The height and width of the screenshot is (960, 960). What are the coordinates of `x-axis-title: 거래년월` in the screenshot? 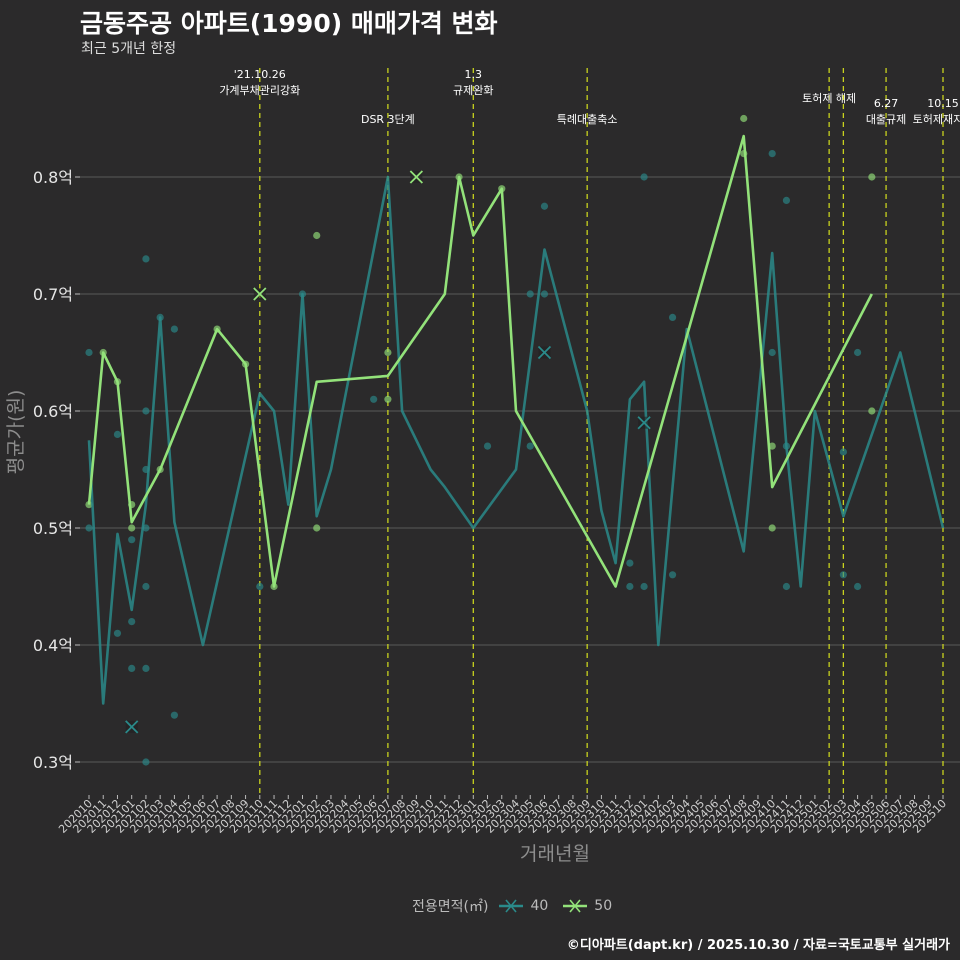 It's located at (555, 854).